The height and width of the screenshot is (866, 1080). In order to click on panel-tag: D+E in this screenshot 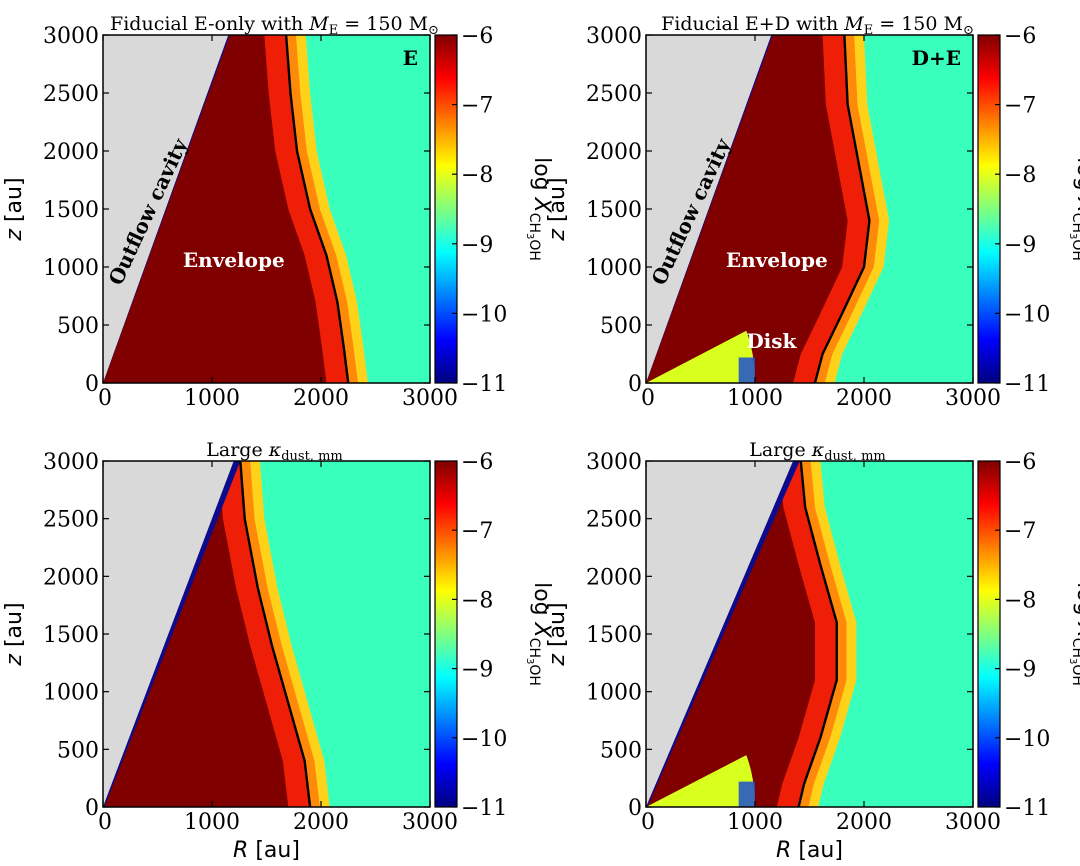, I will do `click(936, 58)`.